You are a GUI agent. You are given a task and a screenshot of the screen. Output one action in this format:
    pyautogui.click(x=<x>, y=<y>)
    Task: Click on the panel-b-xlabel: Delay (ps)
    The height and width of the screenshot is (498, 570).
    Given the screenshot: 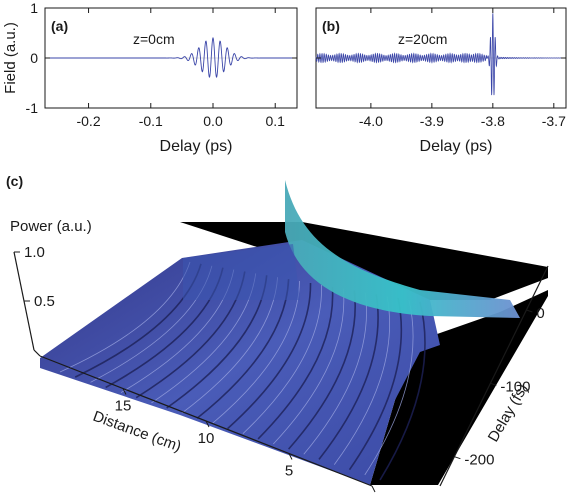 What is the action you would take?
    pyautogui.click(x=456, y=146)
    